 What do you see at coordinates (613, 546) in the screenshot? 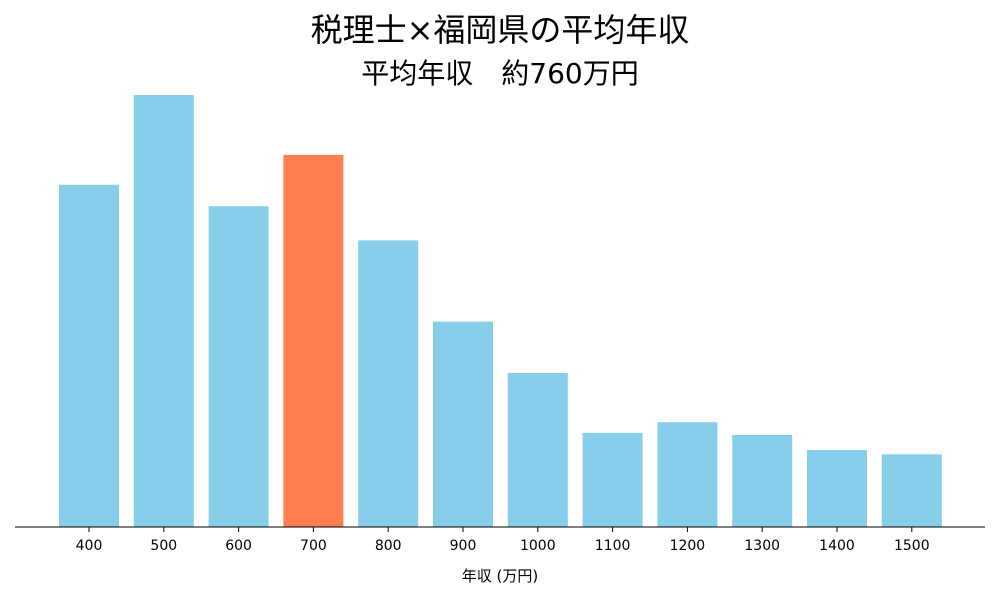
I see `x-tick-label: 1100` at bounding box center [613, 546].